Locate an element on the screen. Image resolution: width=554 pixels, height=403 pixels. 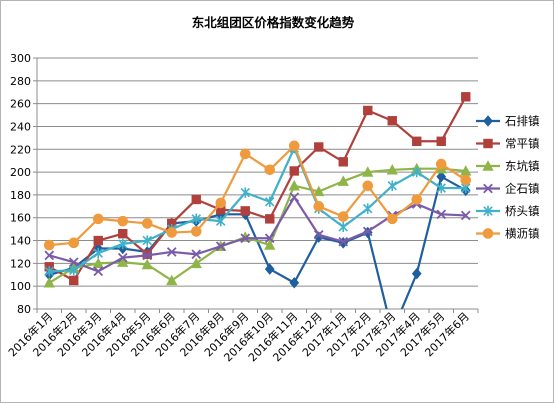
legend-item: 东坑镇 is located at coordinates (508, 166).